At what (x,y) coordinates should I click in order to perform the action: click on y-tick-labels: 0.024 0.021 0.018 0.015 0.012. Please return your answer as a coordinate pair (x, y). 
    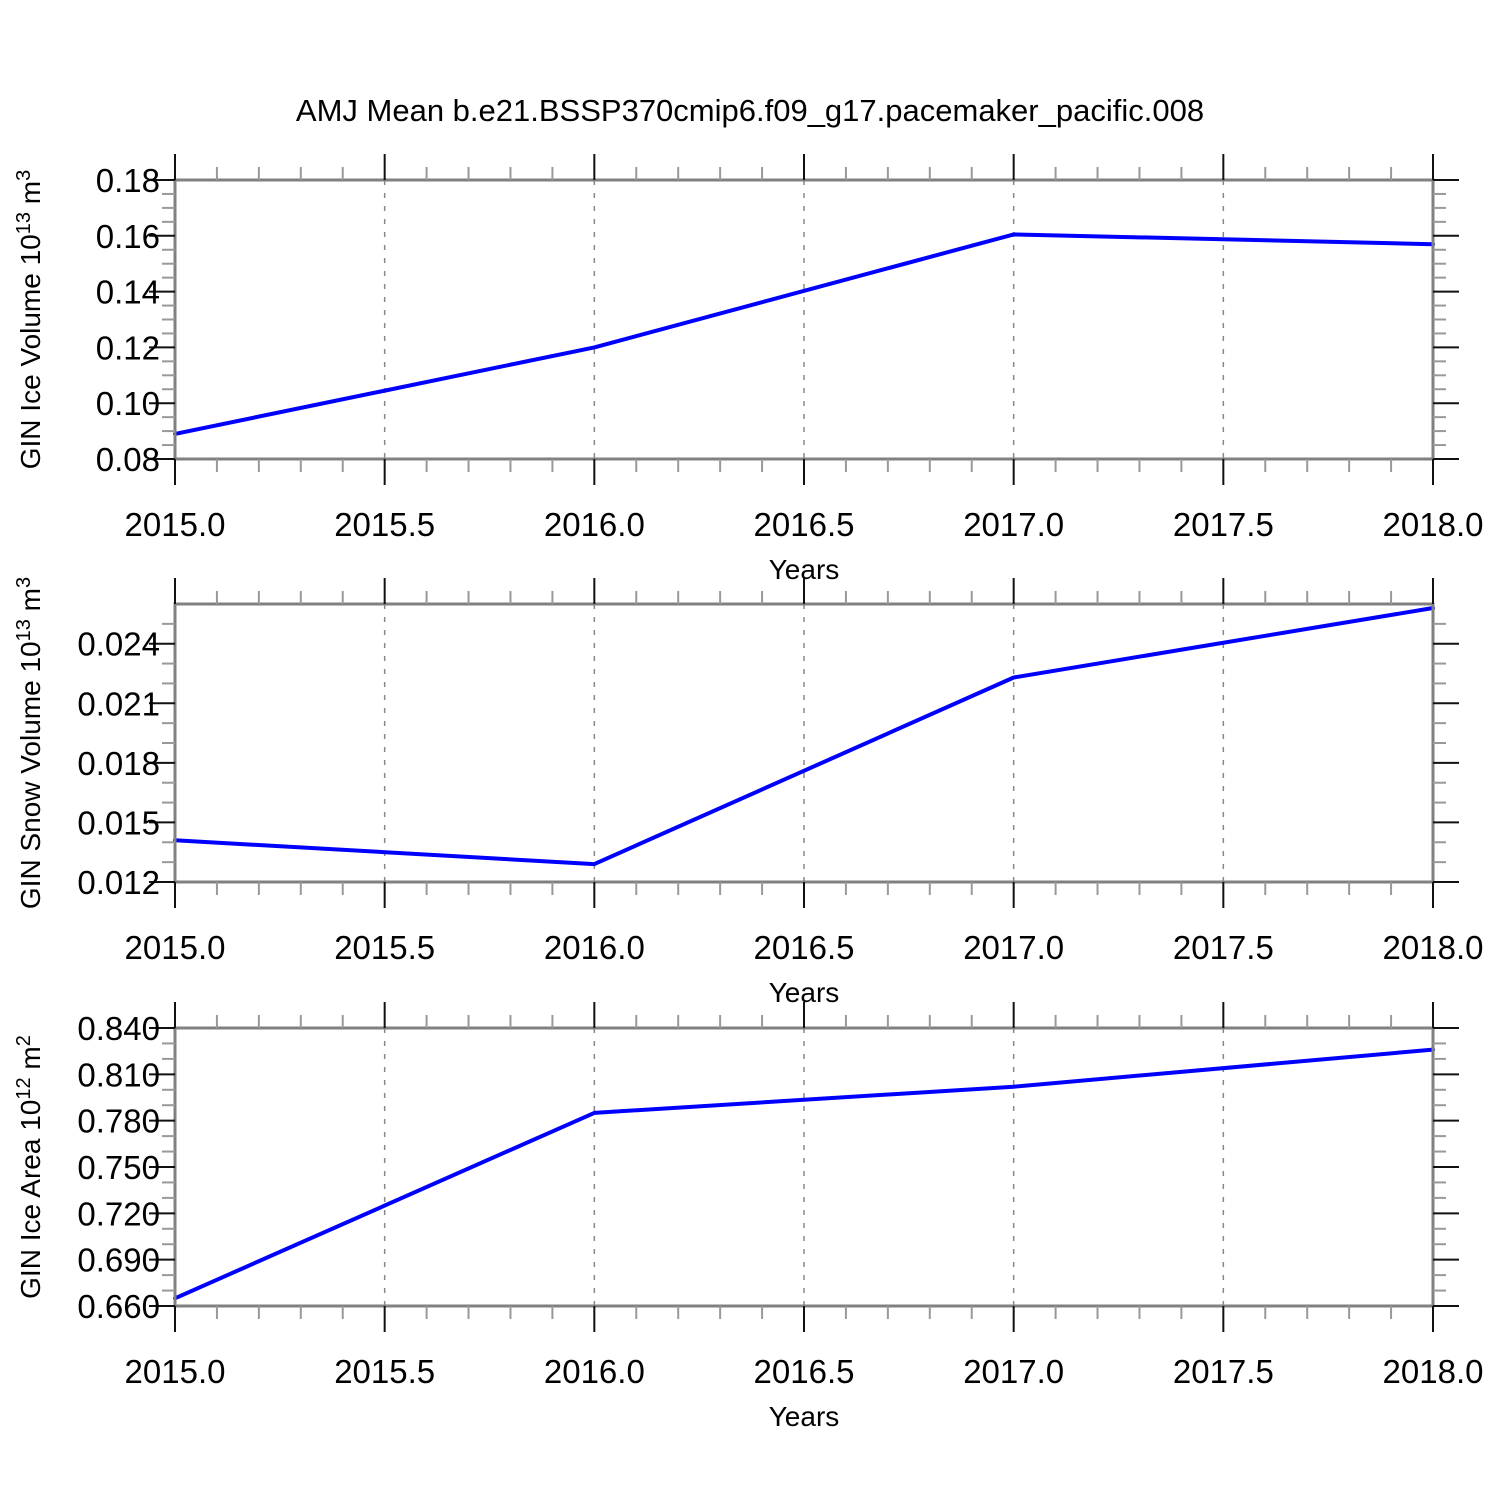
    Looking at the image, I should click on (118, 763).